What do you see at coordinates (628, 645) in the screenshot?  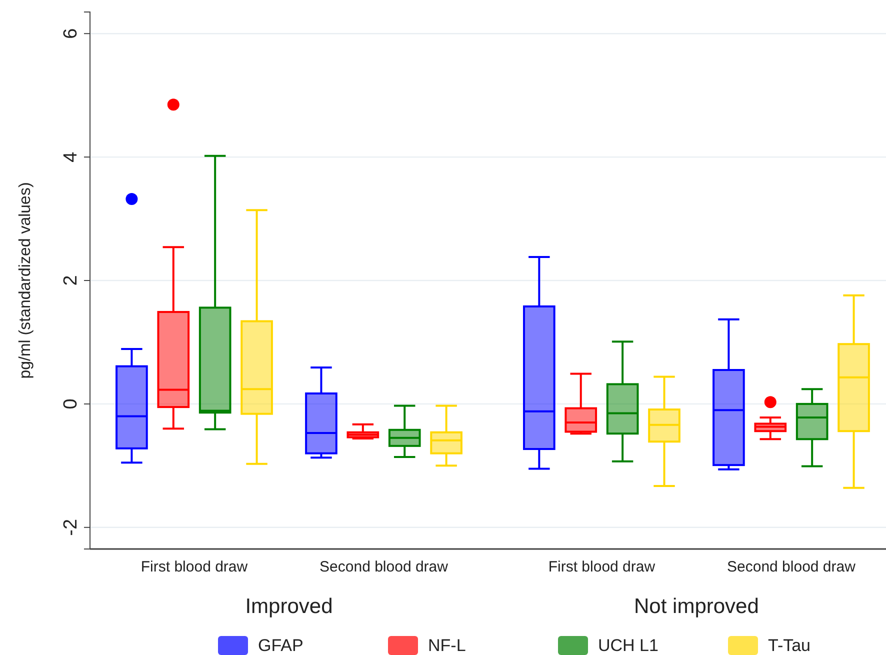 I see `legend-label: UCH L1` at bounding box center [628, 645].